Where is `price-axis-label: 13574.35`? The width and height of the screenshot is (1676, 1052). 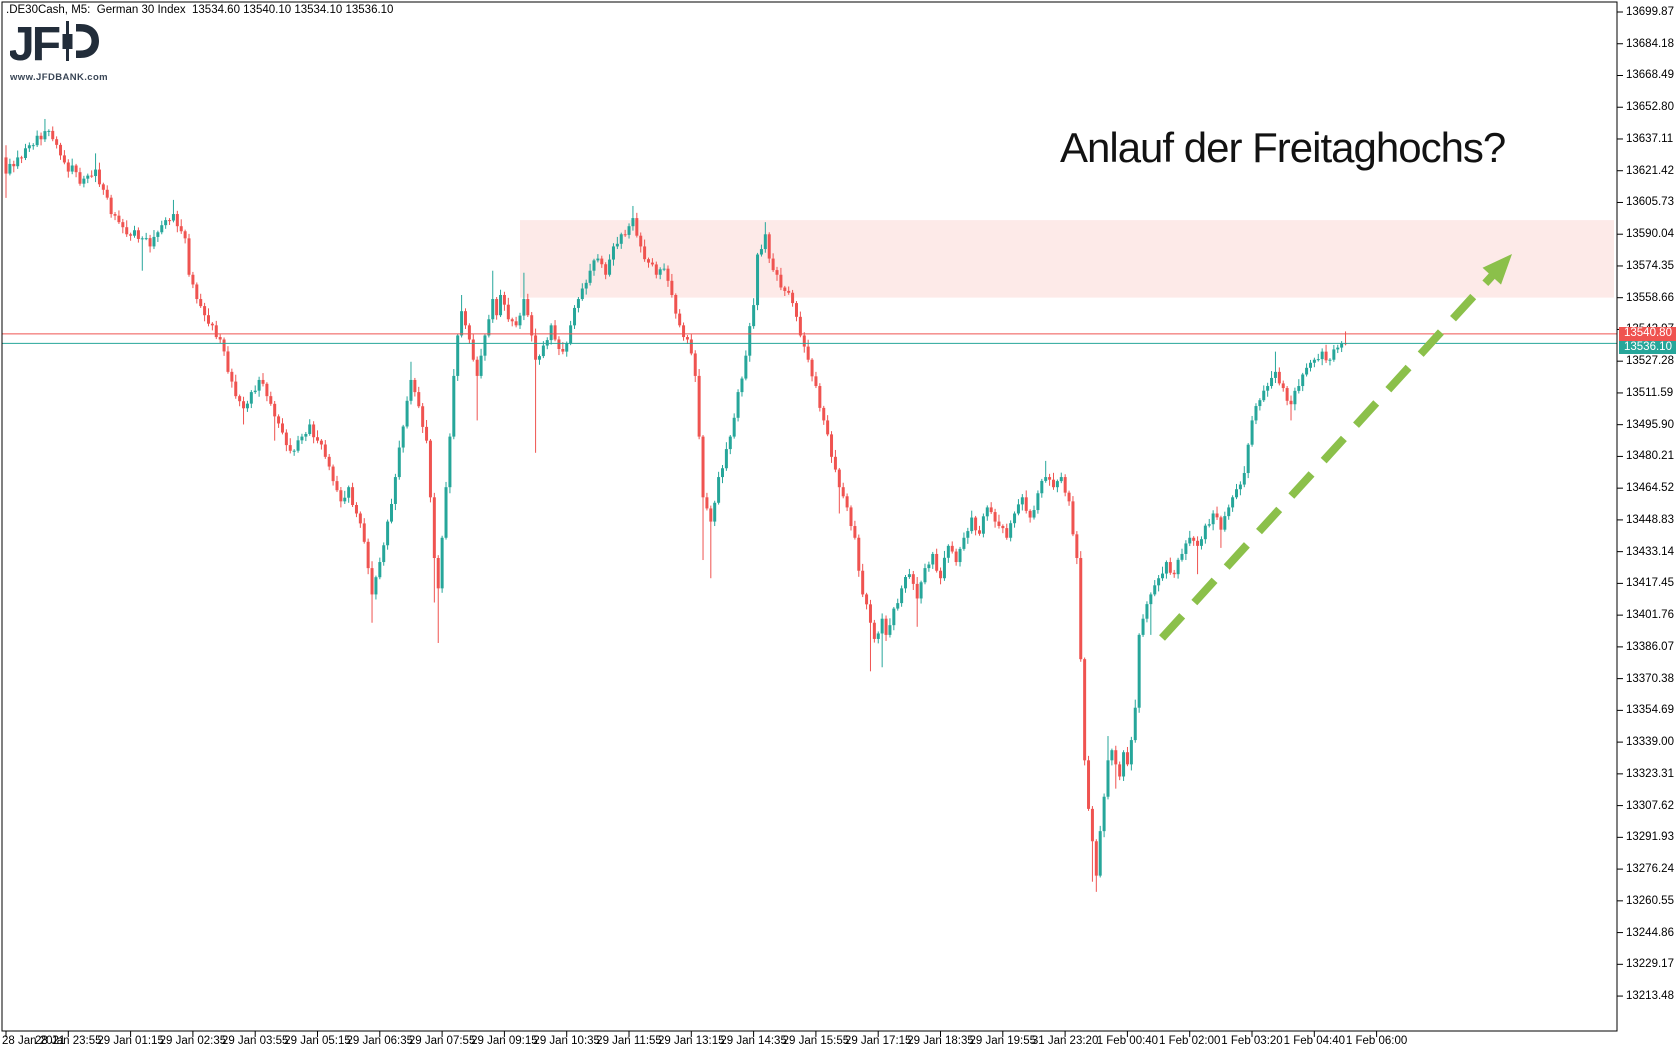 price-axis-label: 13574.35 is located at coordinates (1650, 265).